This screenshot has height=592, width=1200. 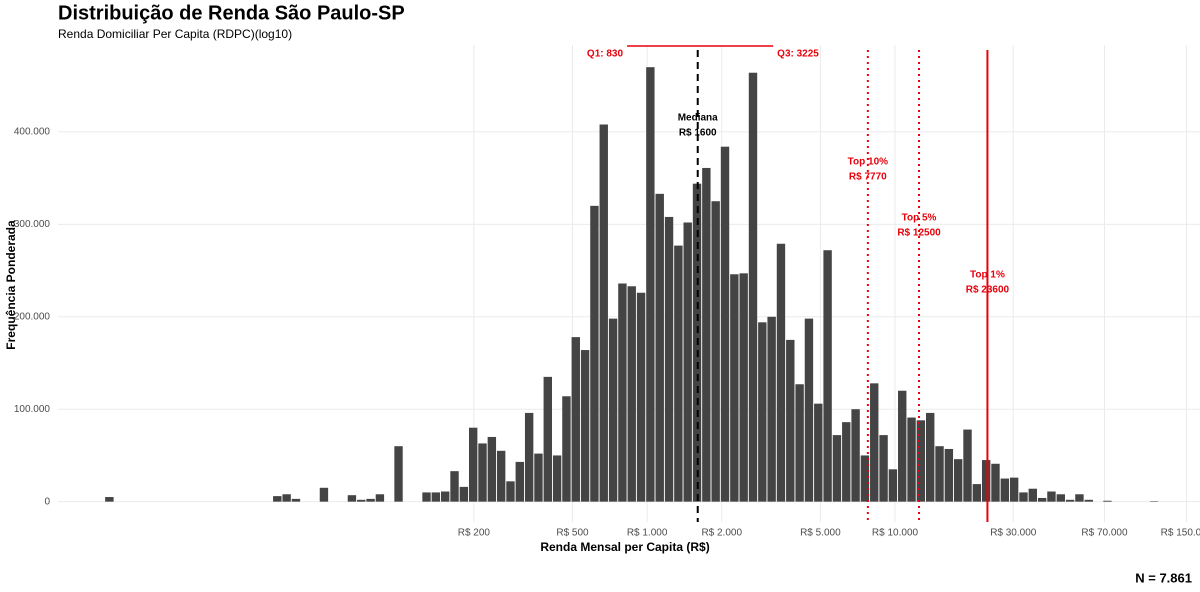 I want to click on y-tick-label: 100.000, so click(x=32, y=409).